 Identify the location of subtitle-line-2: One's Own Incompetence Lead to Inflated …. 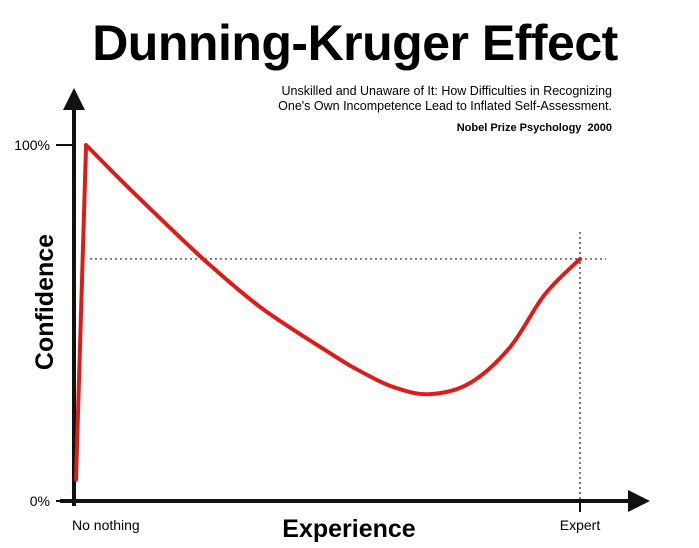
(445, 106).